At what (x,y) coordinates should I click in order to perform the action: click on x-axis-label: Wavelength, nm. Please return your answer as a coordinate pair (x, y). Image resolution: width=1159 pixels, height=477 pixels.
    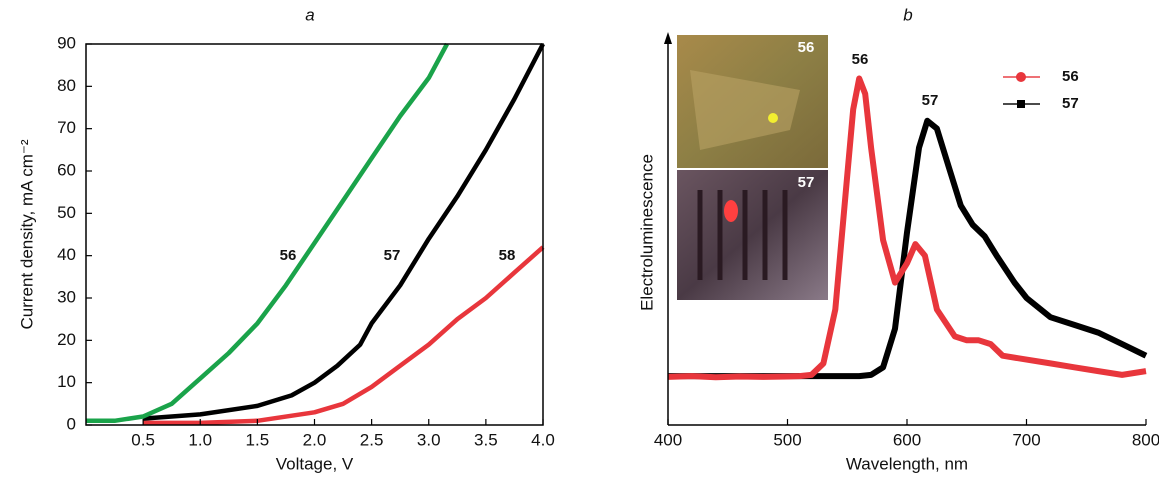
    Looking at the image, I should click on (907, 463).